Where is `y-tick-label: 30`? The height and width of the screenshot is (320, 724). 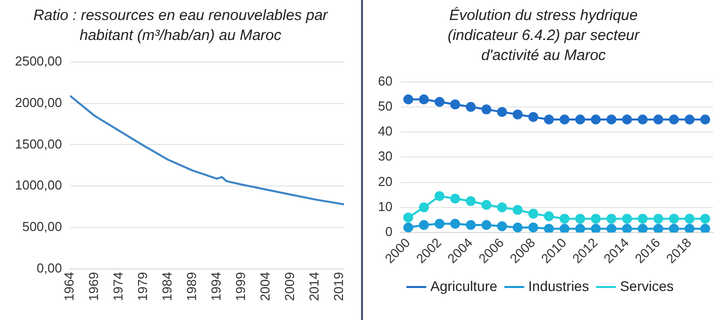
y-tick-label: 30 is located at coordinates (385, 156).